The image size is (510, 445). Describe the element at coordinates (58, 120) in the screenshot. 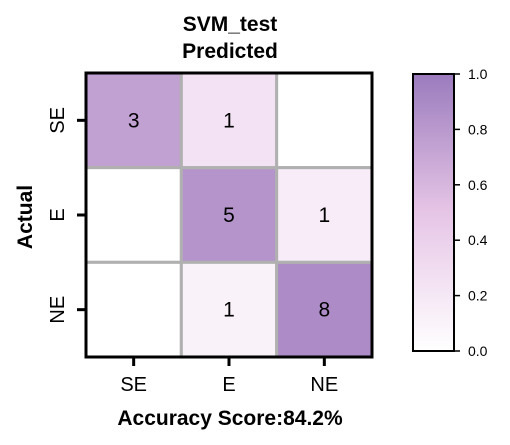

I see `y-tick-label: SE` at that location.